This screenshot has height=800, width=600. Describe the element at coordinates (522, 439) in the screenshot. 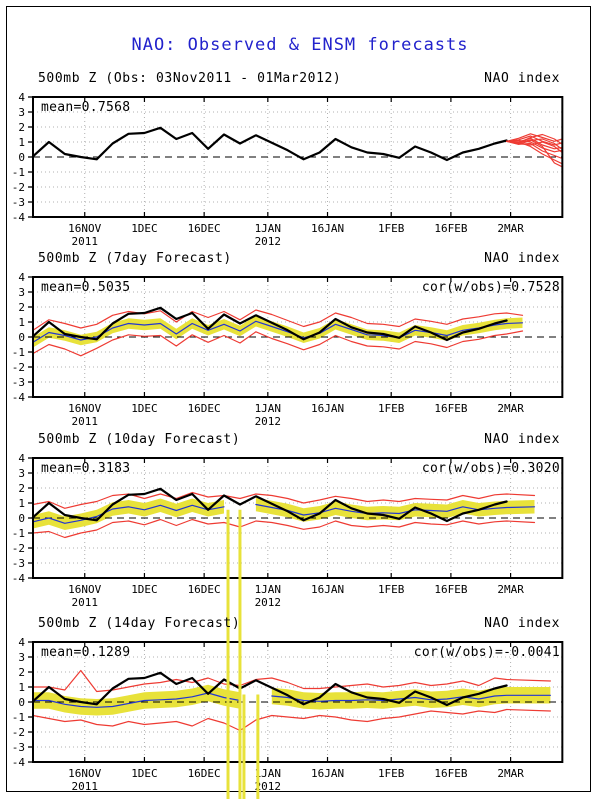

I see `panel-3-header-right: NAO index` at that location.